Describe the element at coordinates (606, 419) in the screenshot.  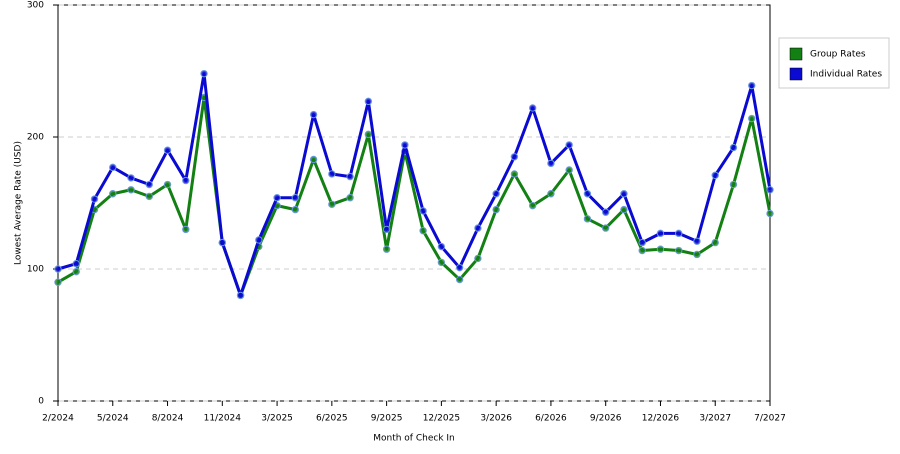
I see `x-tick-label: 9/2026` at that location.